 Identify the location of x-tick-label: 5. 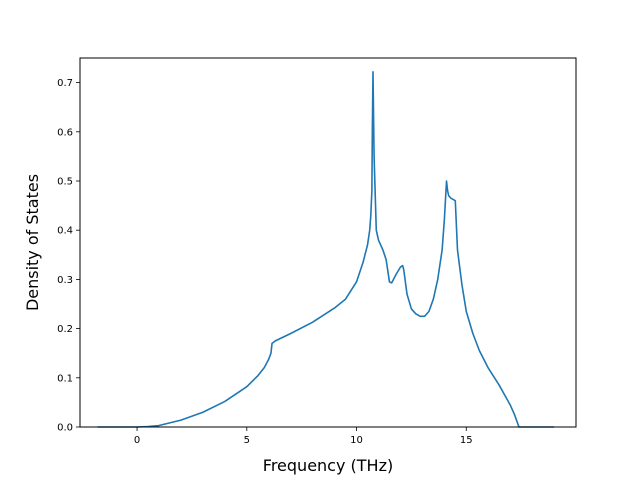
(247, 440).